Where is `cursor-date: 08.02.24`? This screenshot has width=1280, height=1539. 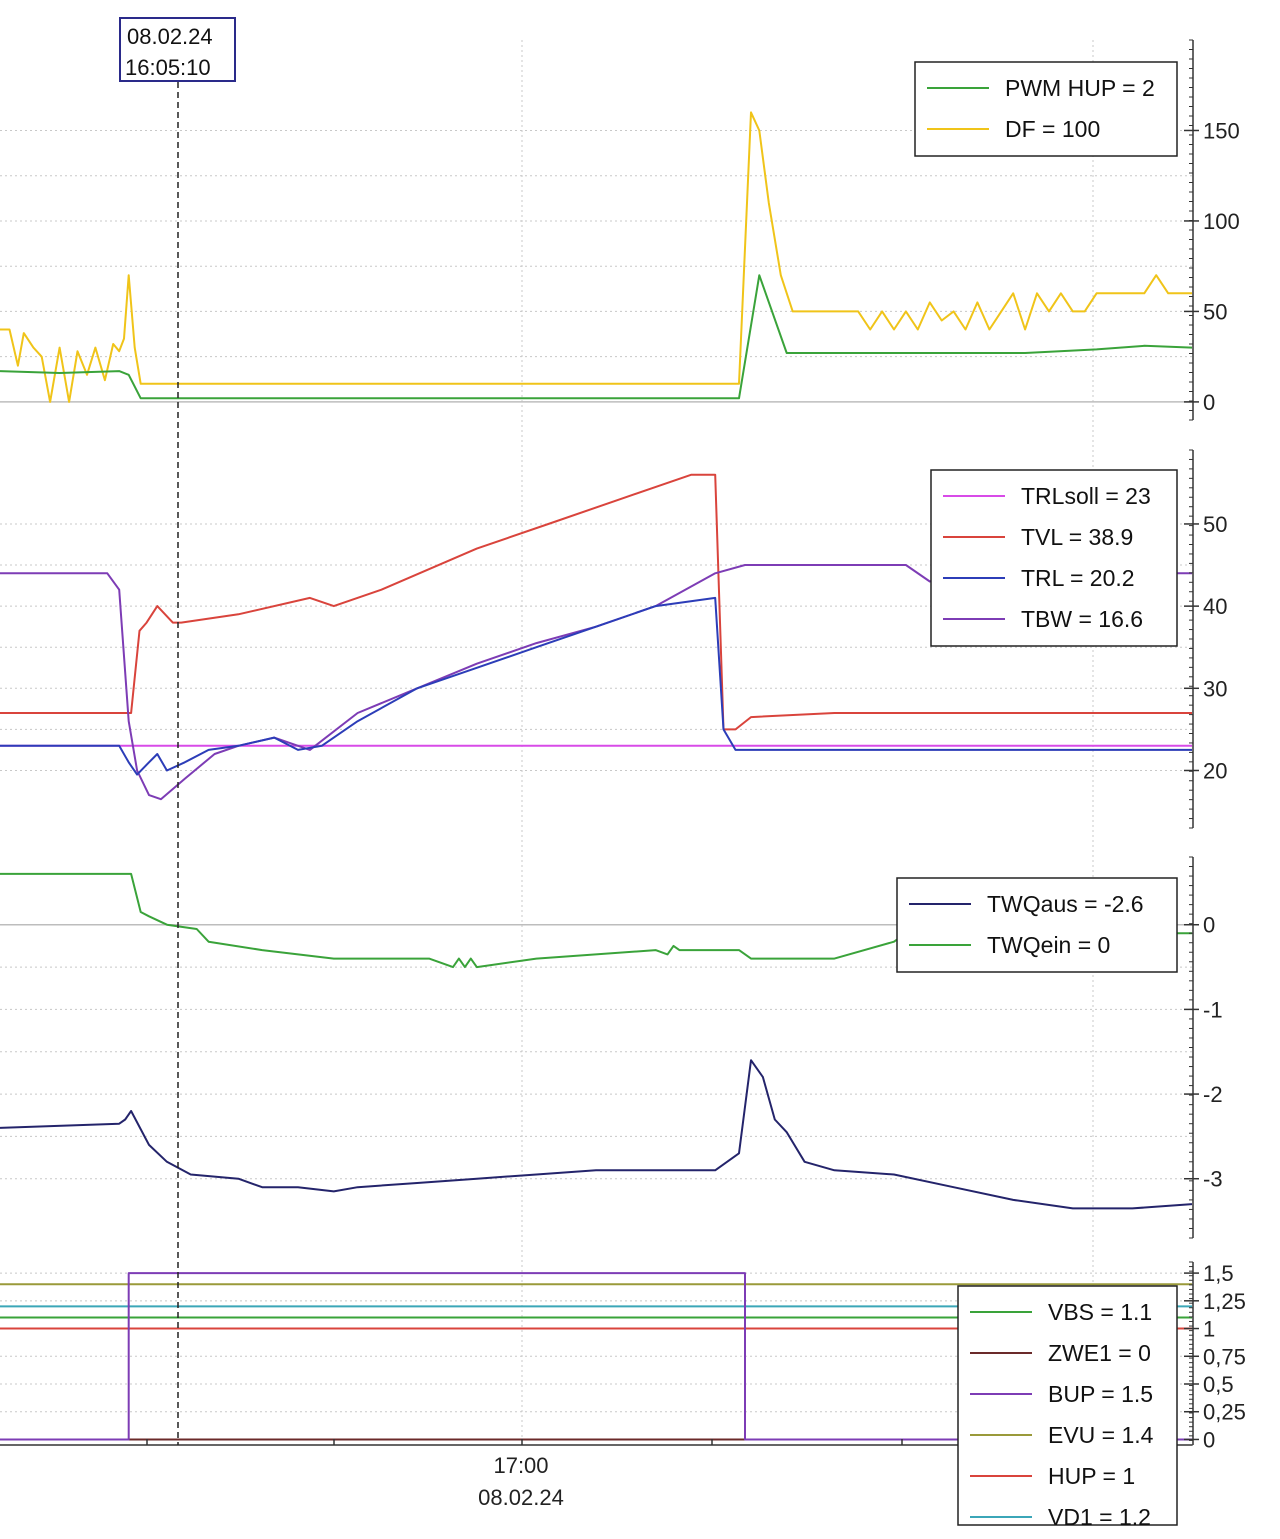 cursor-date: 08.02.24 is located at coordinates (170, 36).